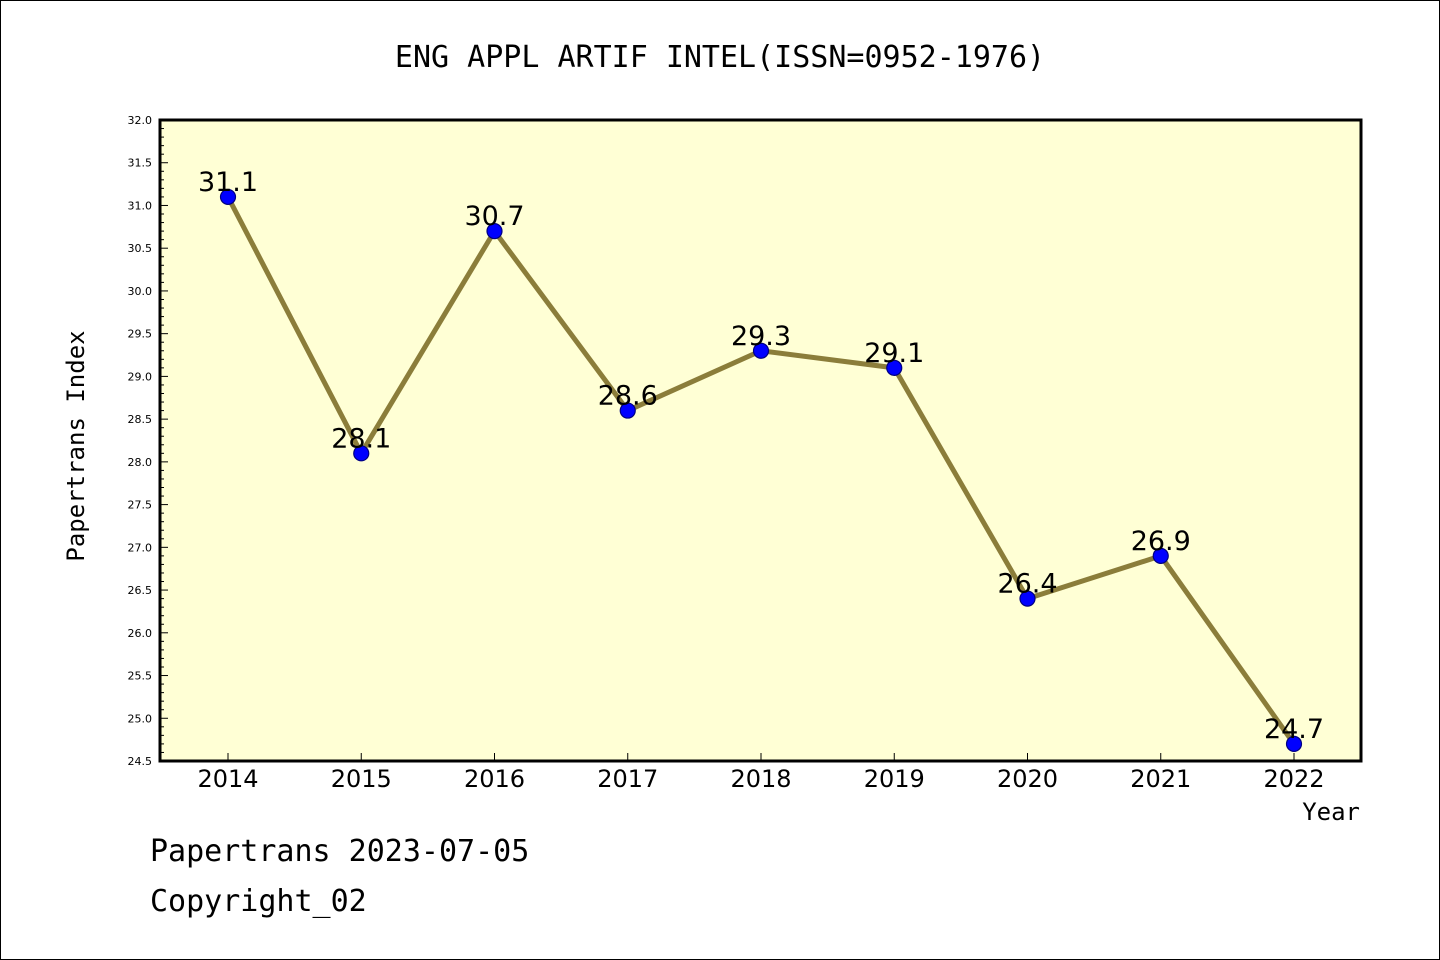 The width and height of the screenshot is (1440, 960). Describe the element at coordinates (494, 231) in the screenshot. I see `data-point-2016` at that location.